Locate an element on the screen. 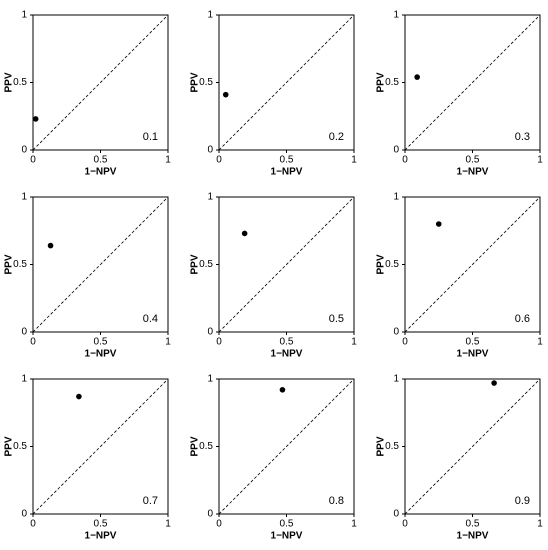  panel: 0 0.5 1 0 0.5 1 1−NPV PPV 0.2 is located at coordinates (274, 94).